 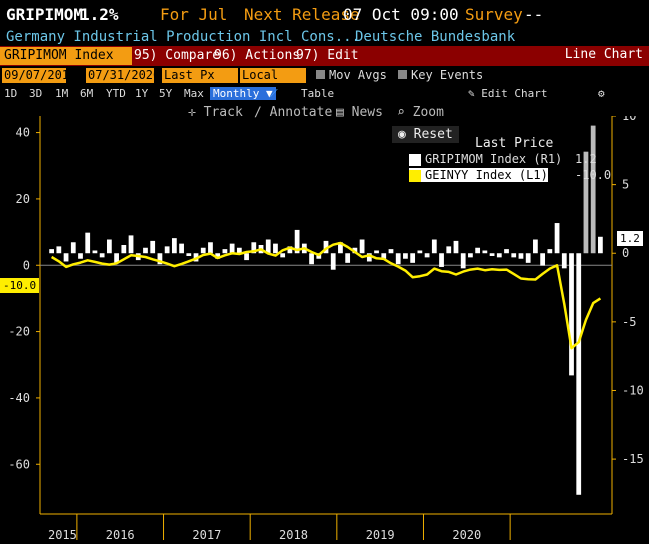 What do you see at coordinates (273, 82) in the screenshot?
I see `currency-field: Local CCY` at bounding box center [273, 82].